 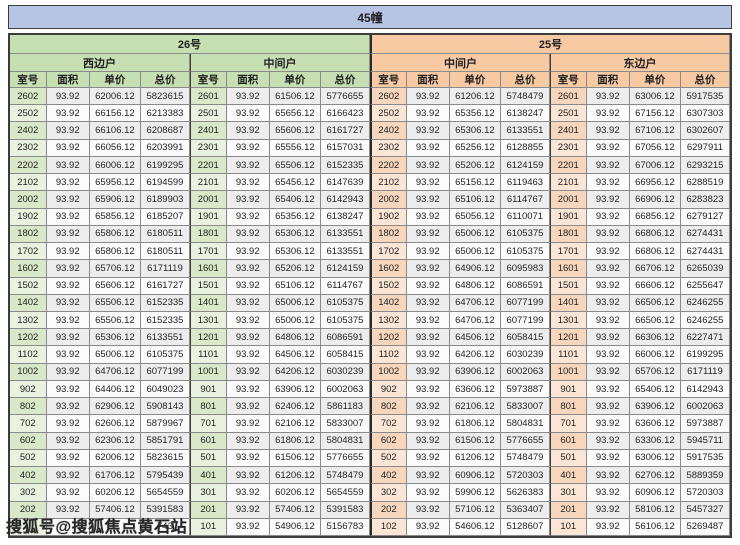 What do you see at coordinates (28, 200) in the screenshot?
I see `room-cell: 2002` at bounding box center [28, 200].